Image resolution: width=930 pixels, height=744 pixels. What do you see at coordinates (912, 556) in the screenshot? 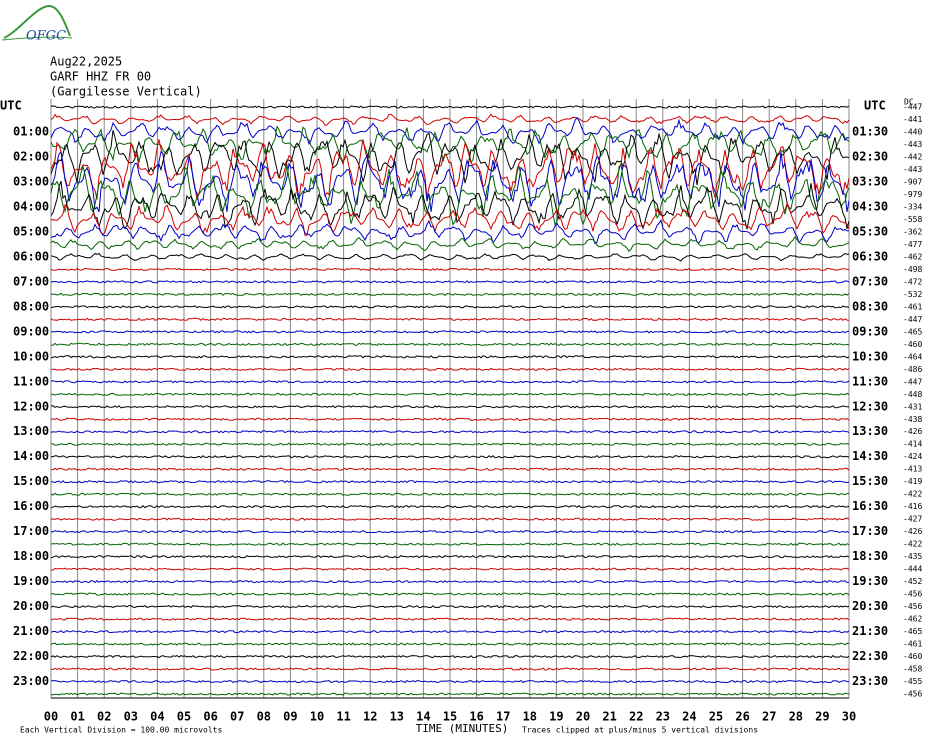
I see `dc-value: -435` at bounding box center [912, 556].